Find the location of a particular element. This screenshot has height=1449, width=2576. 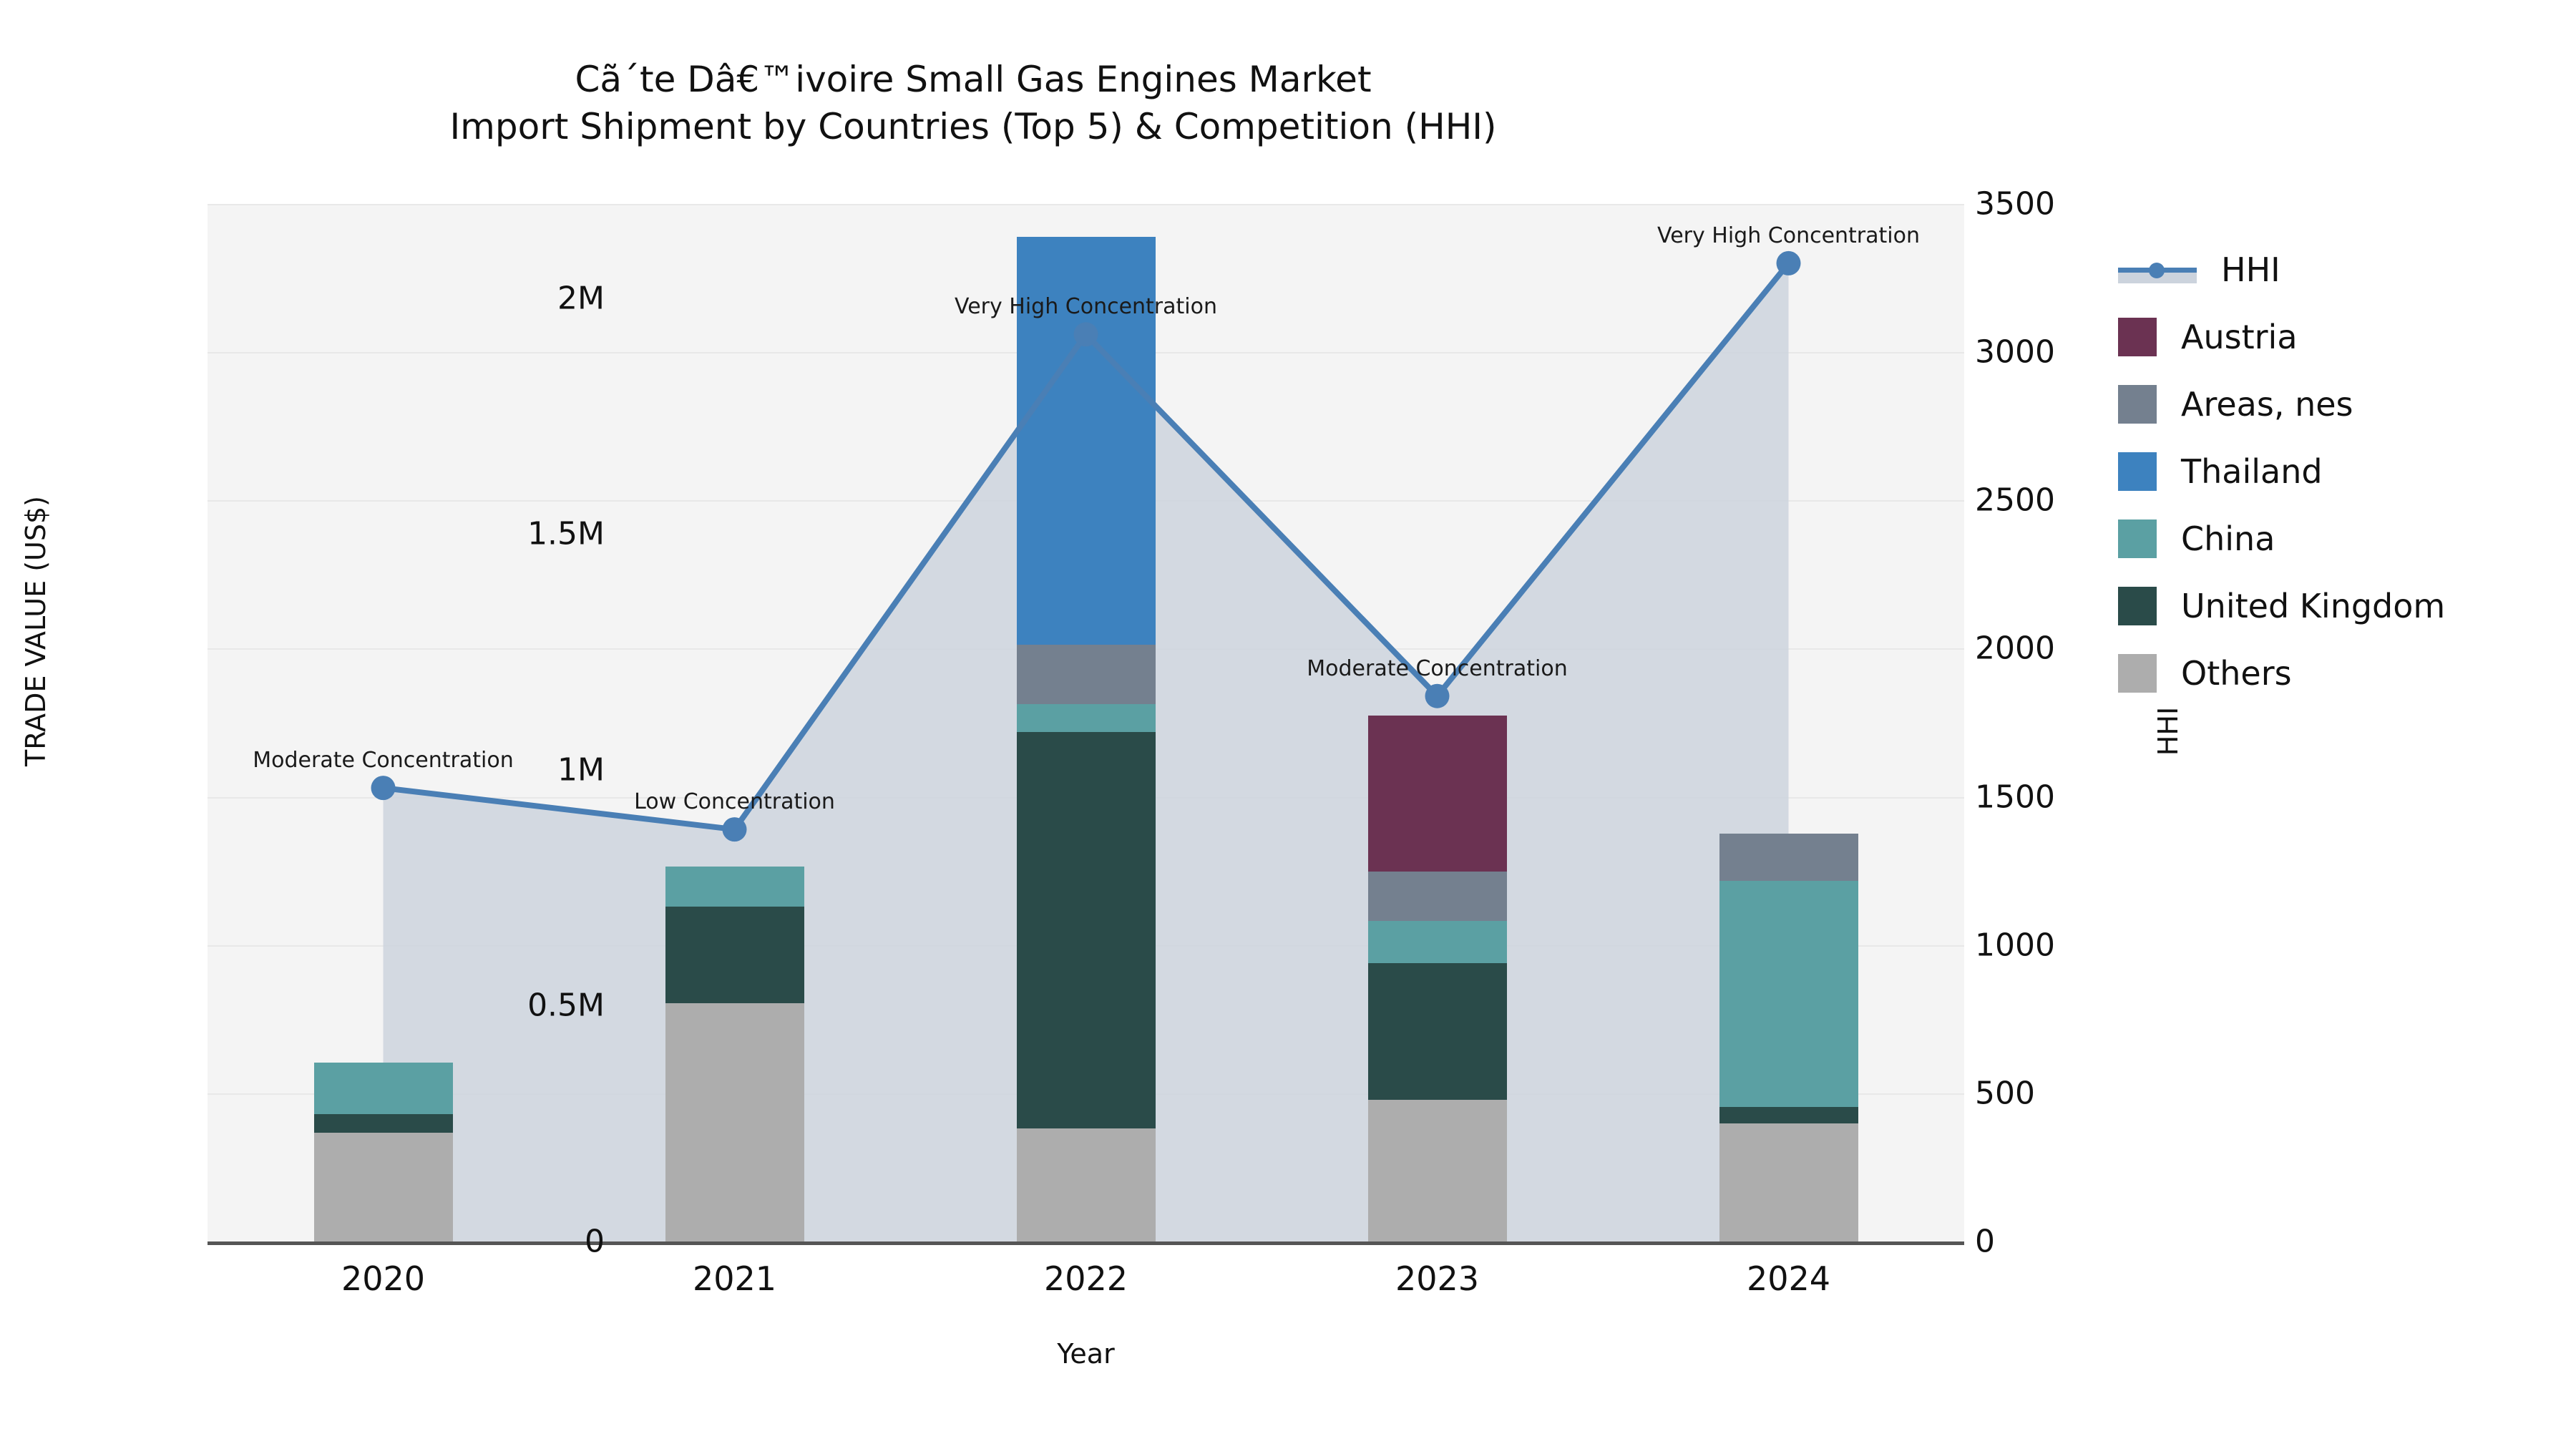

y-right-tick-2500: 2500 is located at coordinates (2015, 500).